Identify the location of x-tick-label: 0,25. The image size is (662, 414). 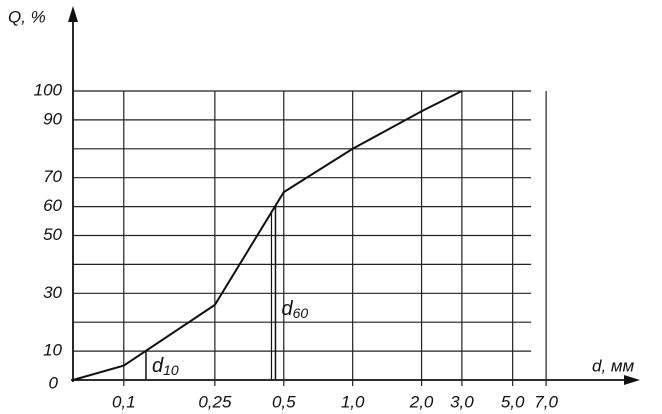
(215, 401).